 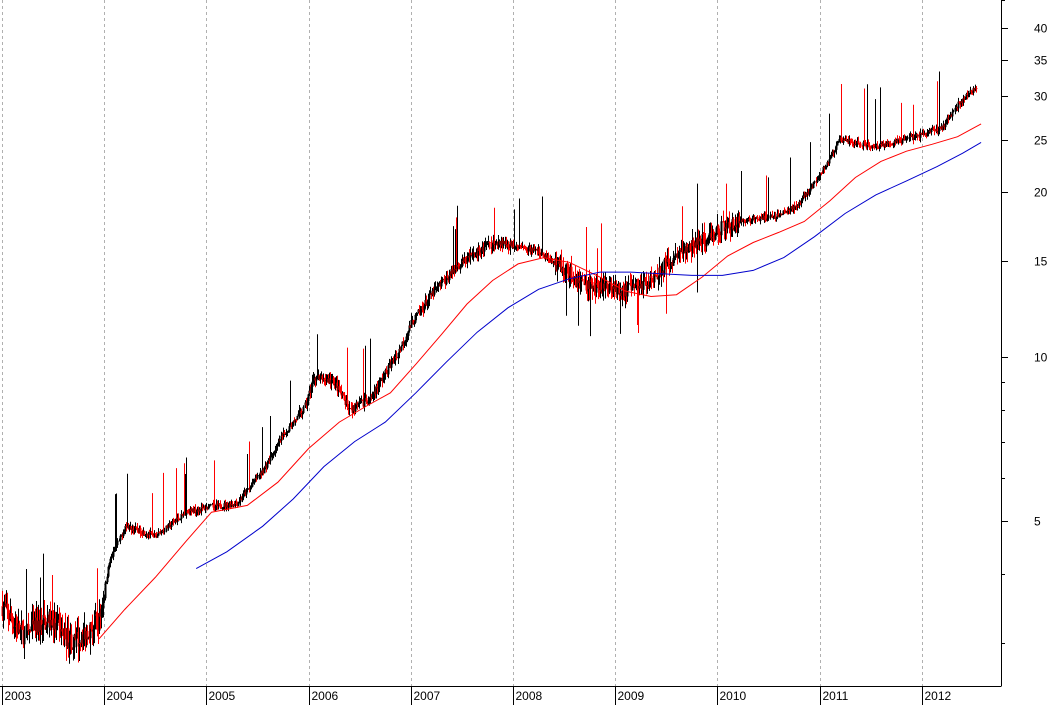 I want to click on y-tick-label-15: 15, so click(x=1041, y=262).